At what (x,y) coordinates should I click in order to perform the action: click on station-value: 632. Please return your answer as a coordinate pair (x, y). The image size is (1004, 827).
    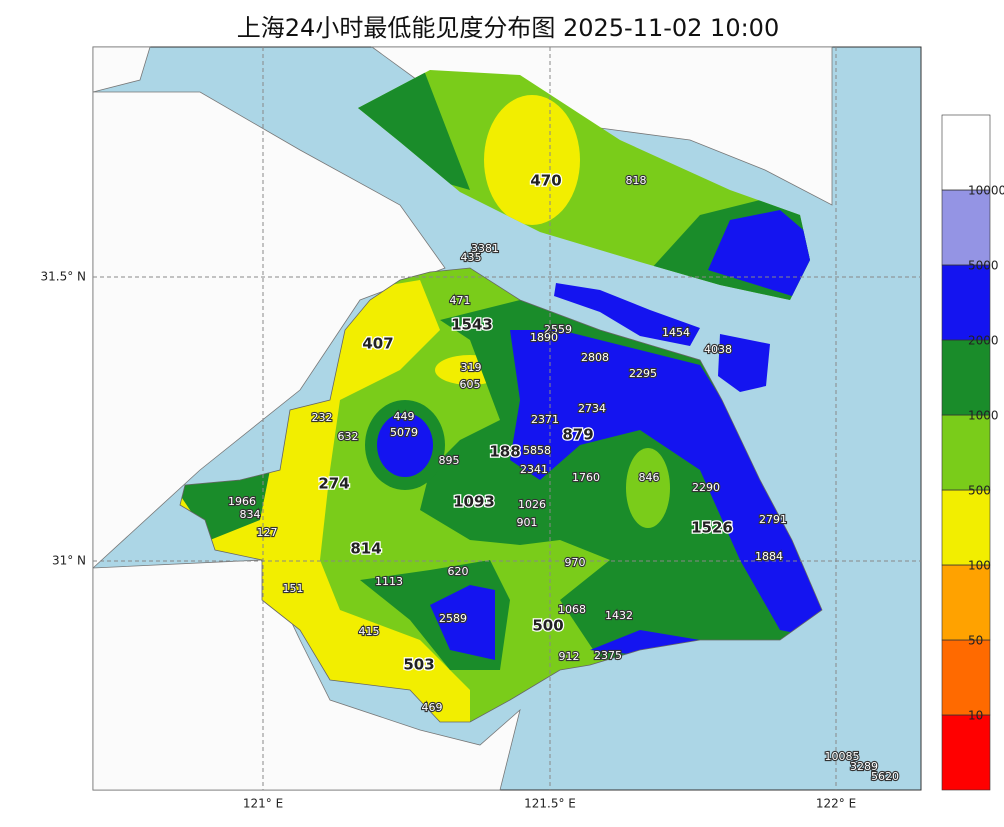
    Looking at the image, I should click on (348, 436).